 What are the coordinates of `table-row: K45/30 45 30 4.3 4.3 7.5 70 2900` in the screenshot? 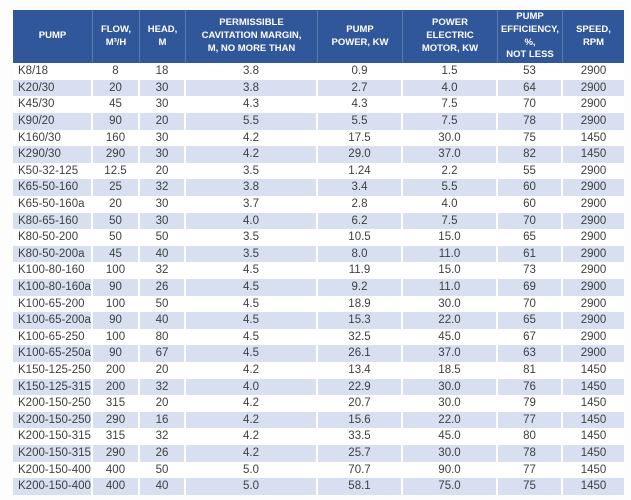 It's located at (318, 105).